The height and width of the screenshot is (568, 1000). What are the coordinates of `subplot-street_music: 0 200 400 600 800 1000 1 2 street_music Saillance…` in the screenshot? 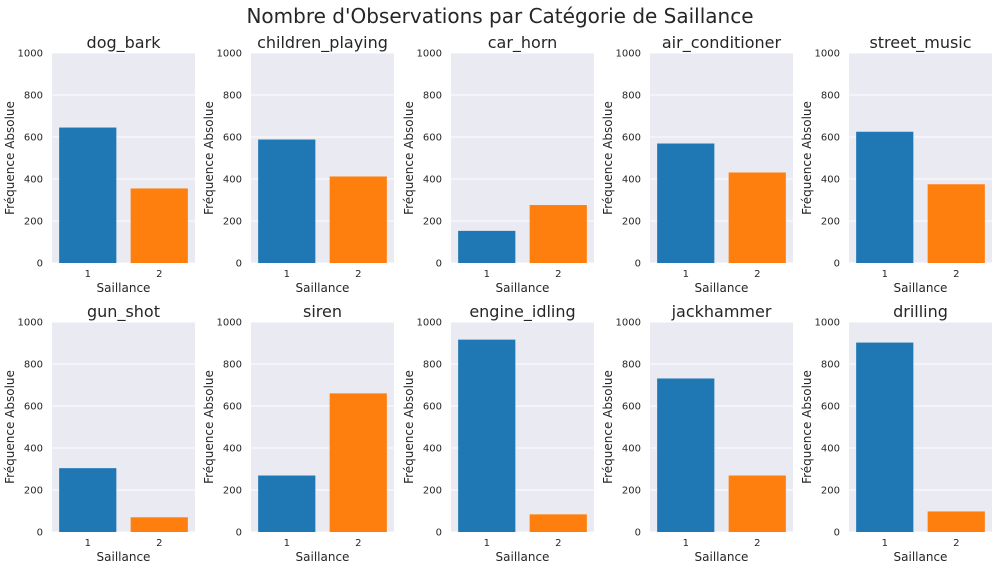 It's located at (896, 164).